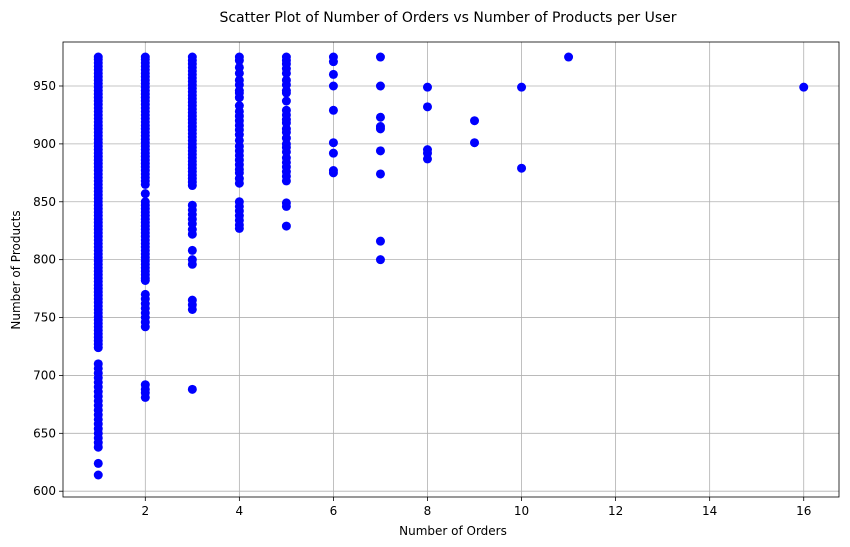 This screenshot has height=547, width=850. What do you see at coordinates (44, 433) in the screenshot?
I see `y-tick-label: 650` at bounding box center [44, 433].